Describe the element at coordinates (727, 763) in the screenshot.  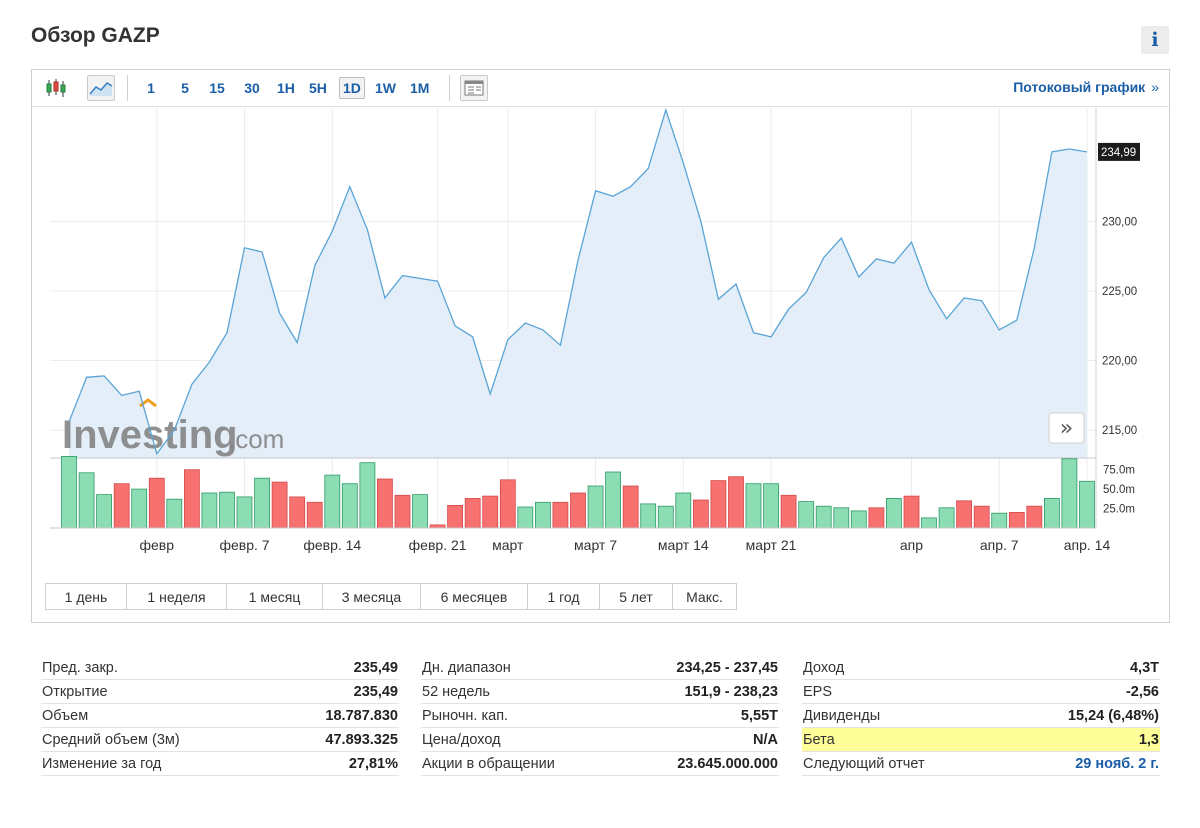
I see `stat-value: 23.645.000.000` at that location.